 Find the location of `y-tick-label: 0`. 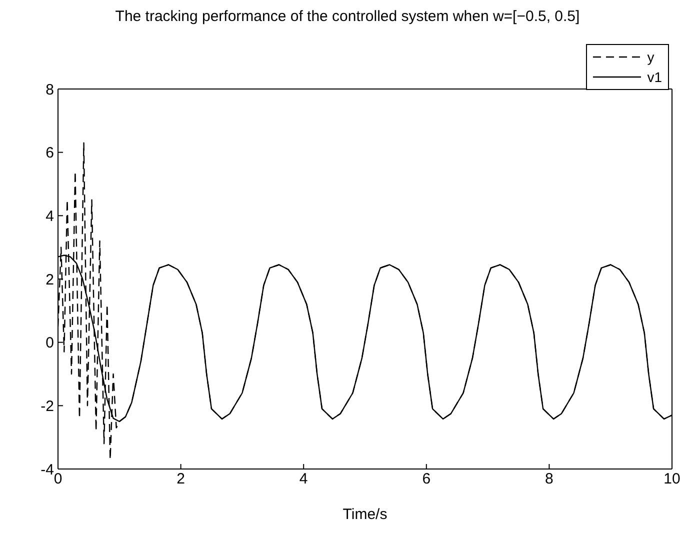

y-tick-label: 0 is located at coordinates (50, 343).